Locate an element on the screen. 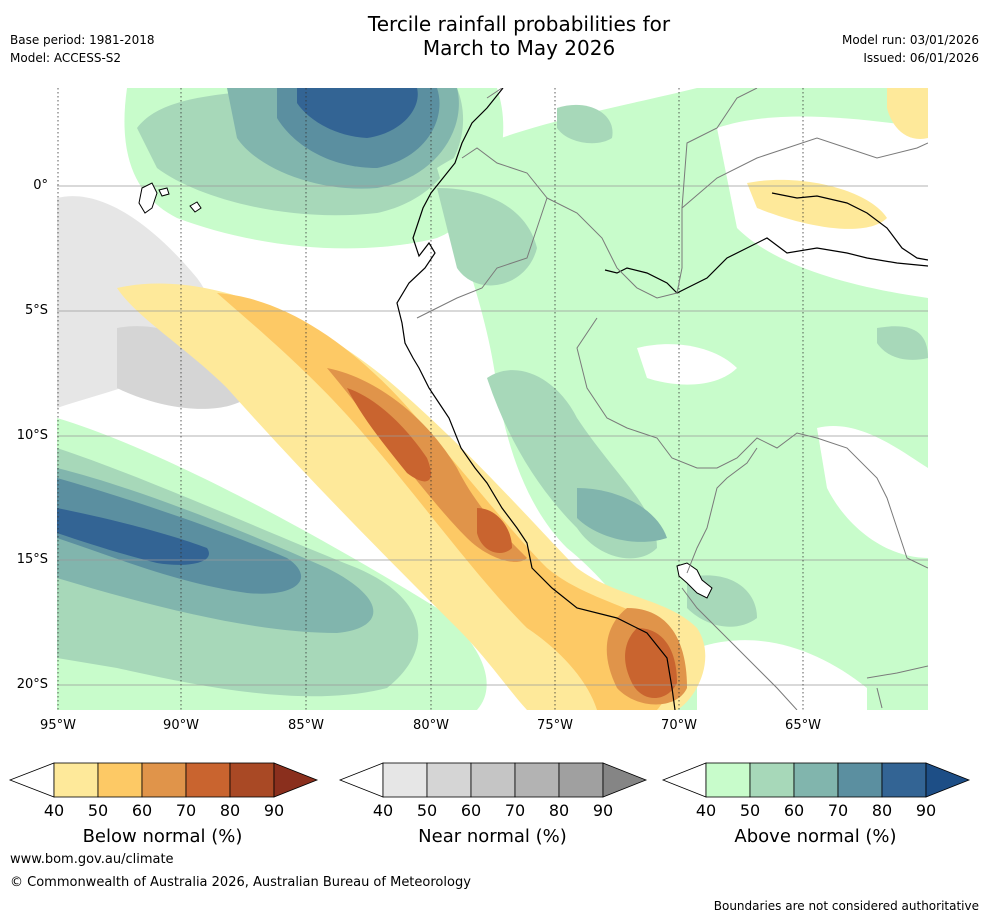 The image size is (988, 919). cb-below-title: Below normal (%) is located at coordinates (162, 836).